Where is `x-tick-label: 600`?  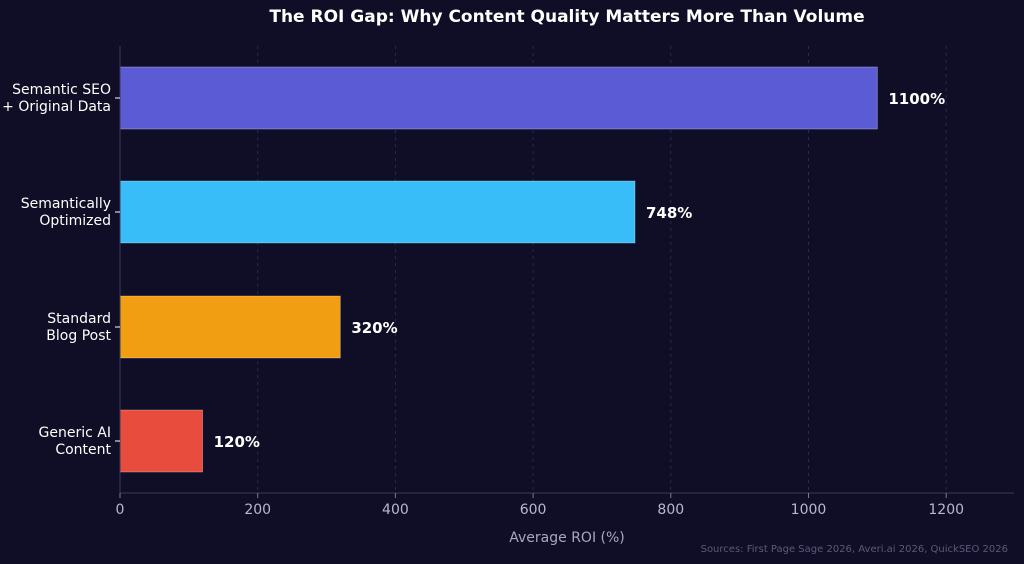
x-tick-label: 600 is located at coordinates (533, 510).